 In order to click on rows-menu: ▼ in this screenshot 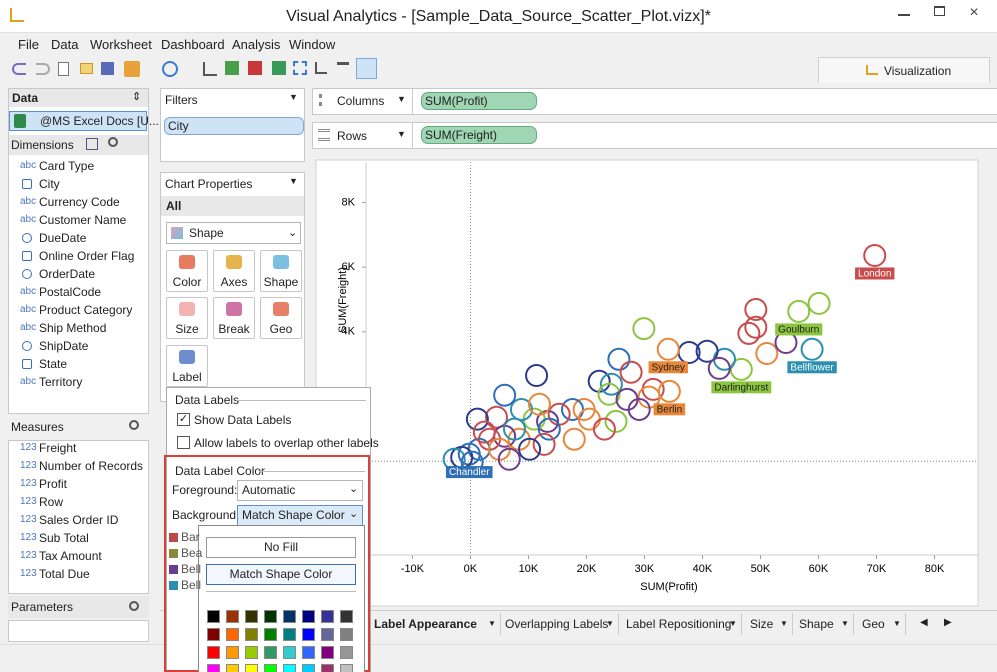, I will do `click(401, 134)`.